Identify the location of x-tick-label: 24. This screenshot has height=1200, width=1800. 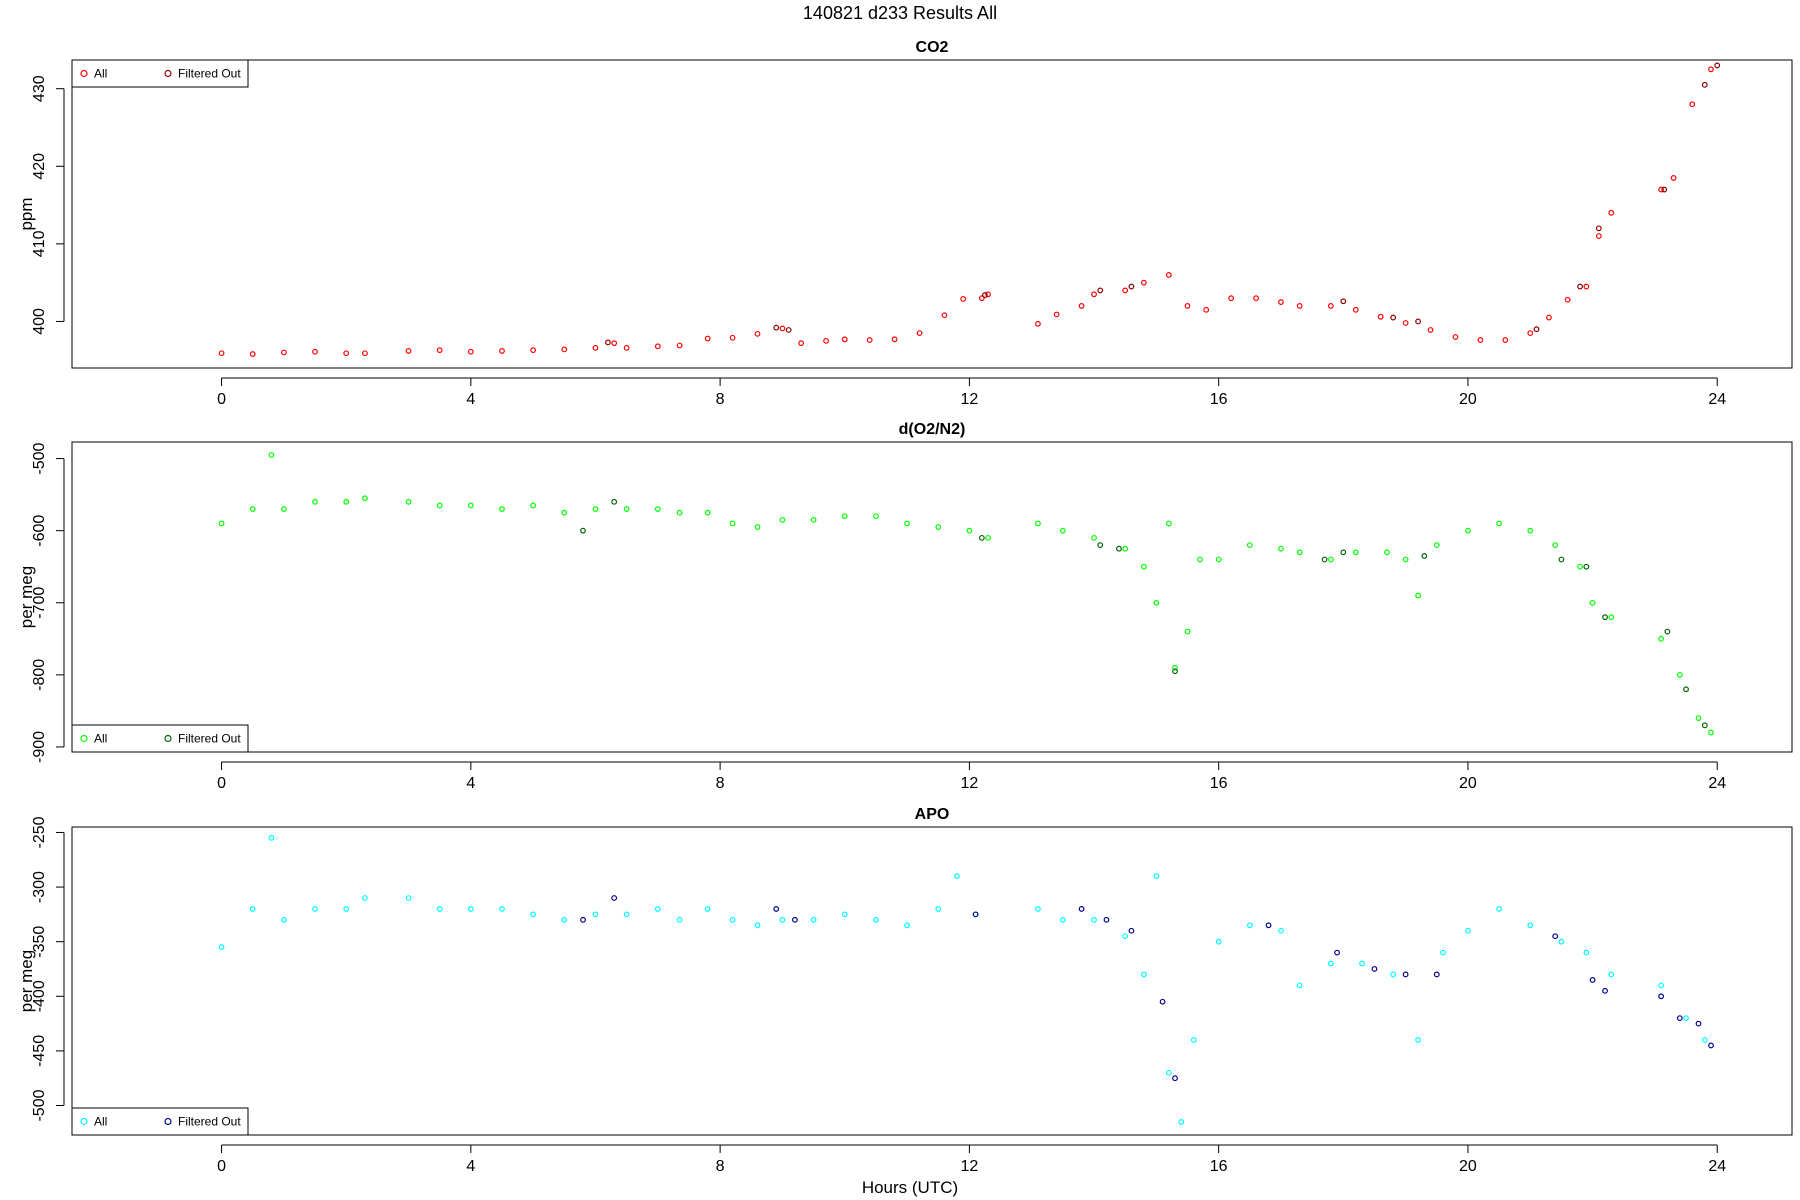
(1717, 399).